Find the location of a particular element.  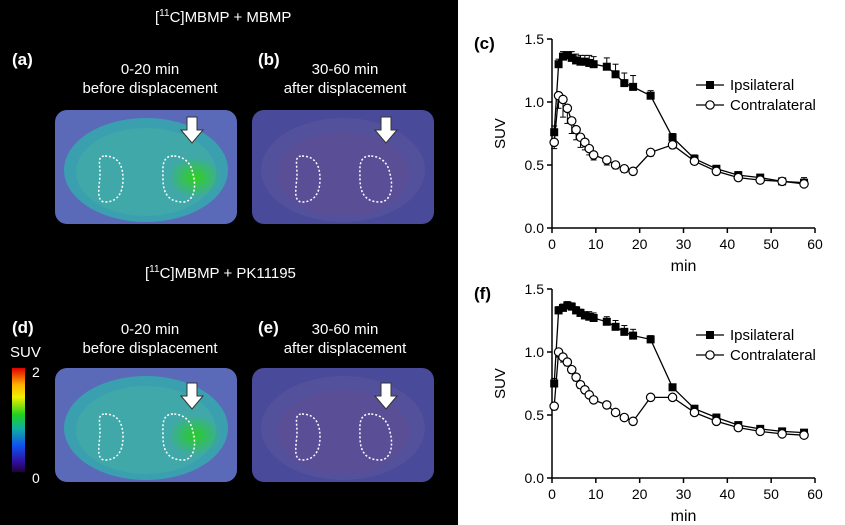

x-tick-label: 10 is located at coordinates (596, 494).